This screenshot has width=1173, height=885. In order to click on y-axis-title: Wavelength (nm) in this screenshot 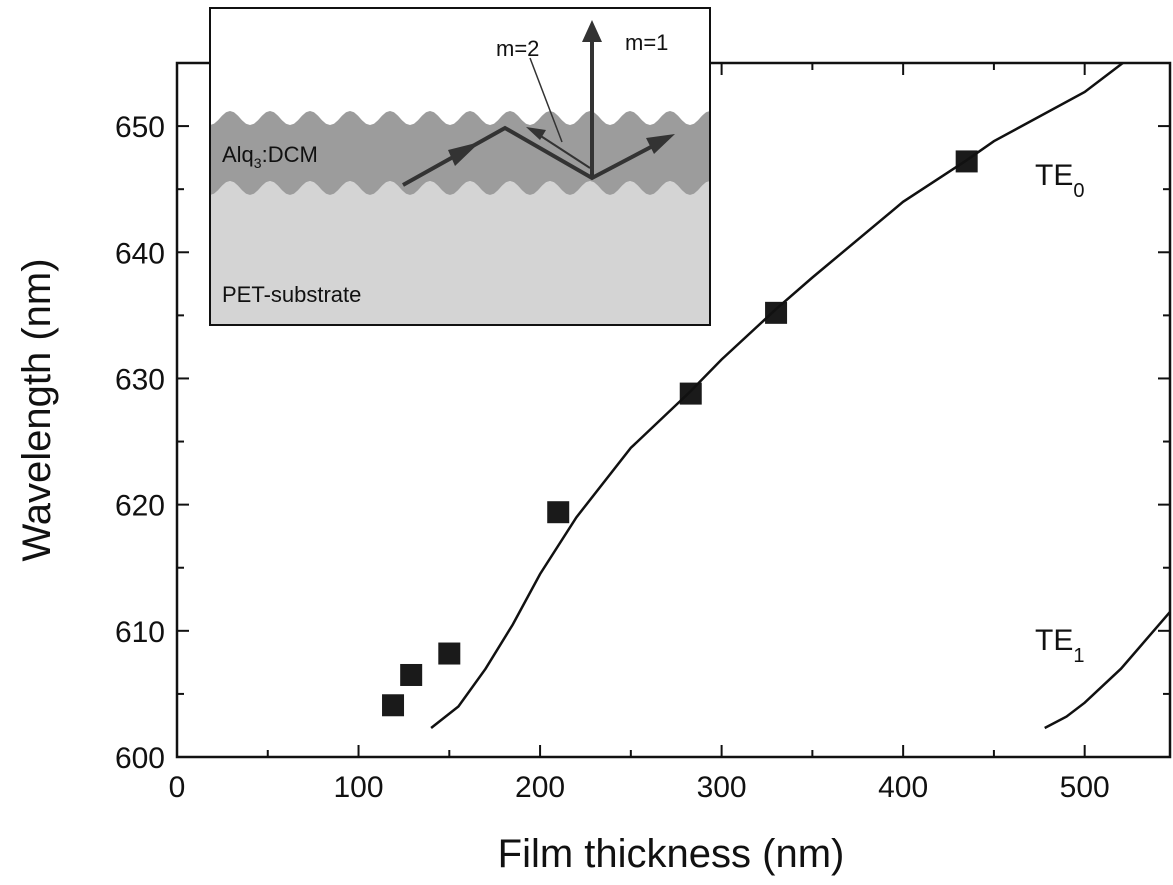, I will do `click(37, 409)`.